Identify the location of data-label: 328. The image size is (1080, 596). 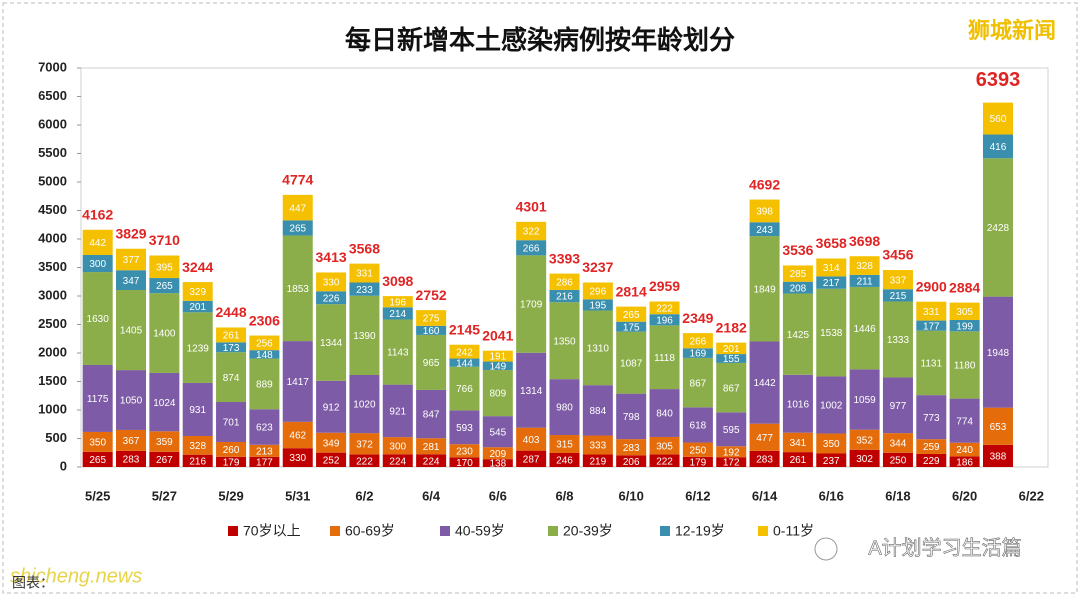
(864, 266).